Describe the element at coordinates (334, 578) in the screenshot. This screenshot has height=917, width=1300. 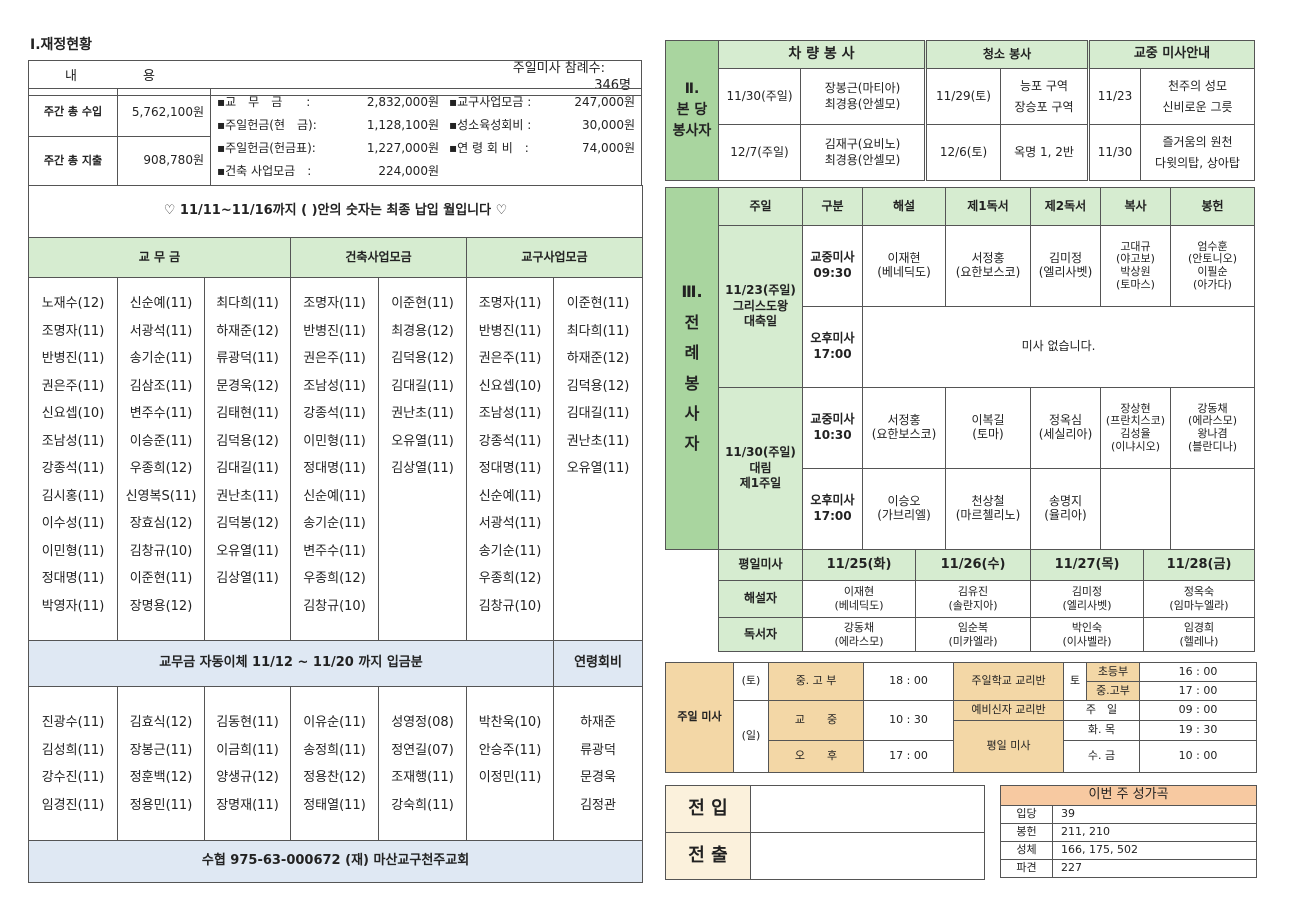
I see `donor-name: 우종희(12)` at that location.